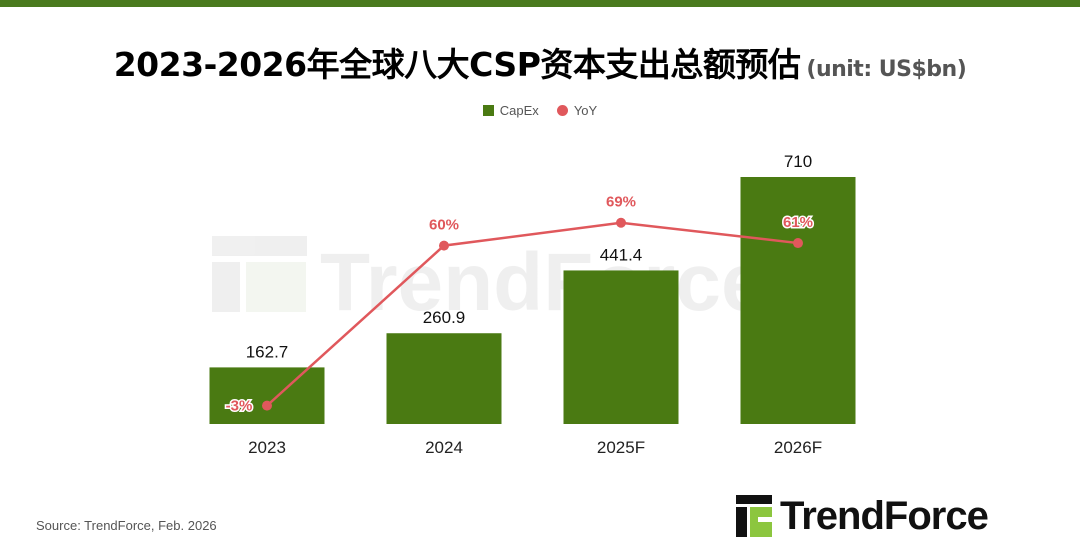 This screenshot has height=560, width=1080. Describe the element at coordinates (126, 525) in the screenshot. I see `source-note: Source: TrendForce, Feb. 2026` at that location.